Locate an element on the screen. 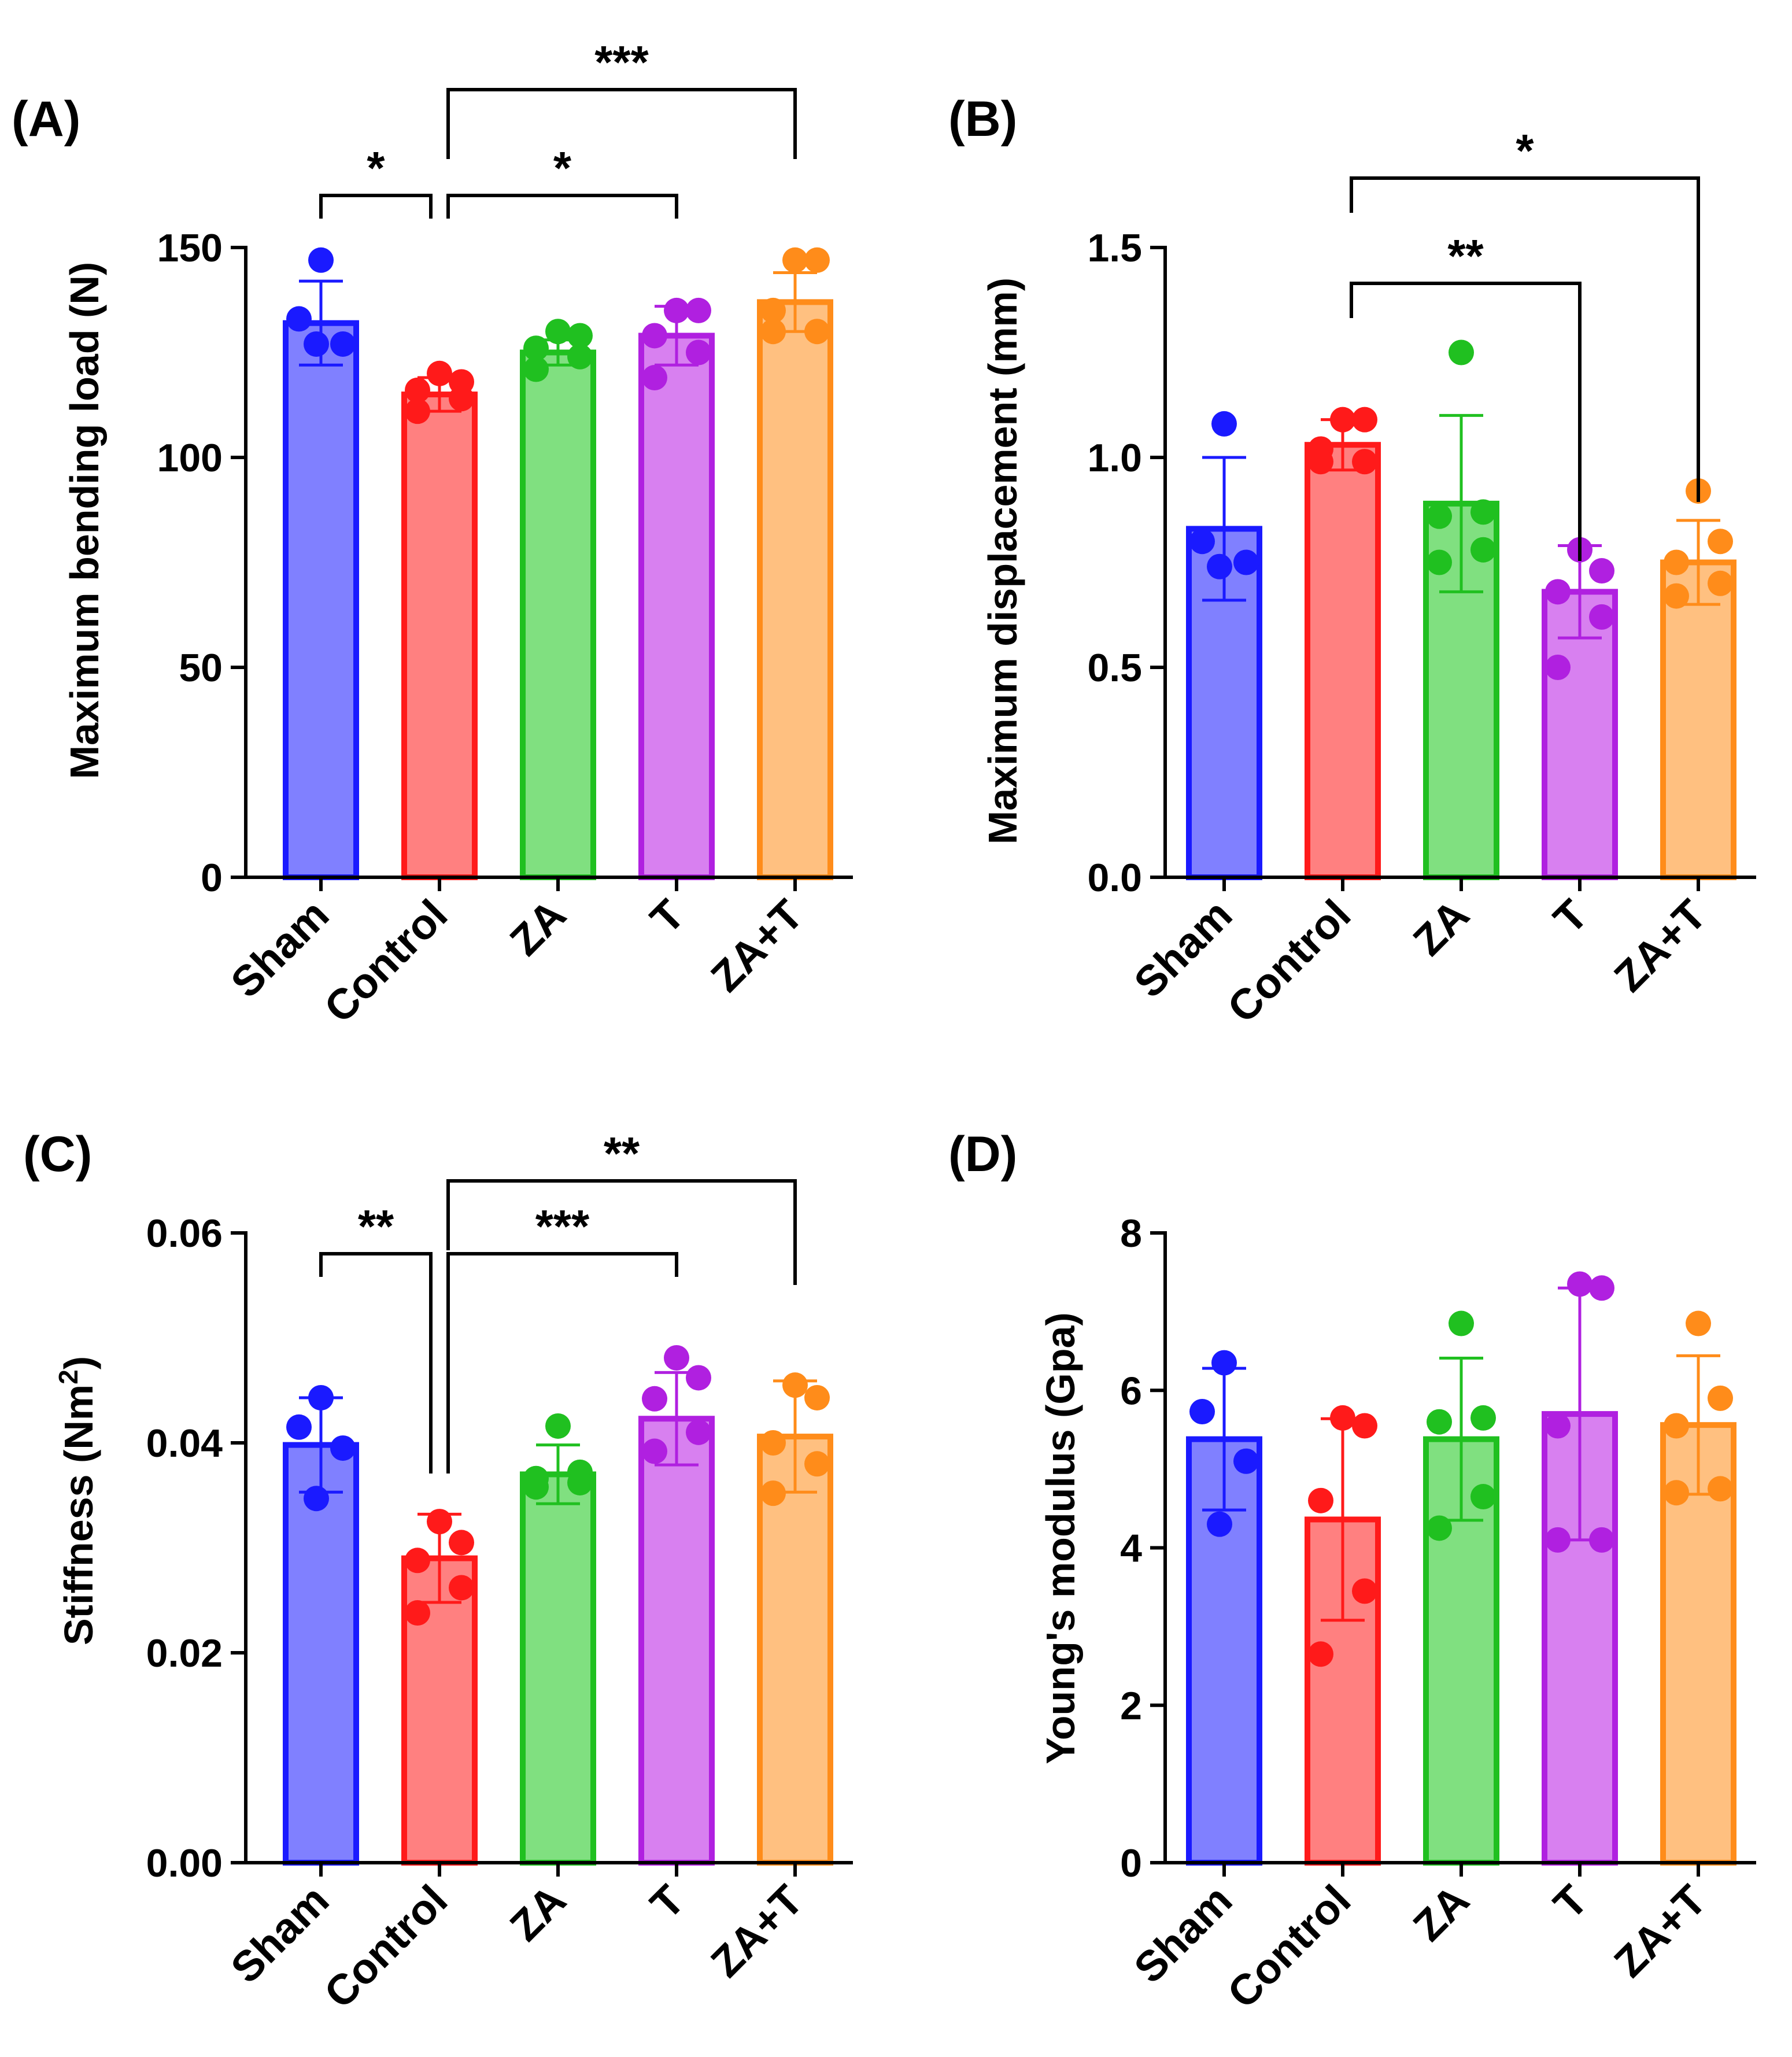 This screenshot has height=2057, width=1792. svg-text: Young's modulus (Gpa) is located at coordinates (1060, 1538).